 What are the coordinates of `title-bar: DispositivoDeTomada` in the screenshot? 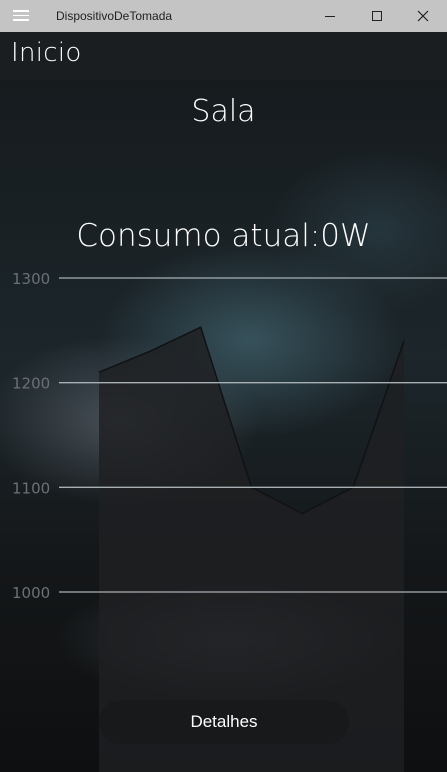 It's located at (223, 16).